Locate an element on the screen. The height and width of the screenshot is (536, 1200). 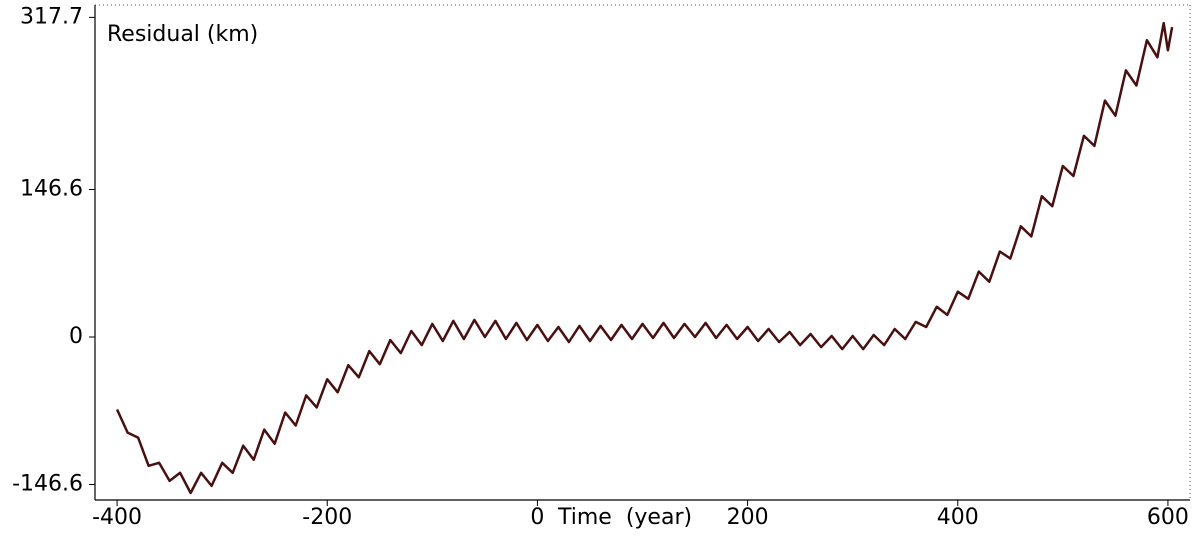
y-tick-label: 0 is located at coordinates (76, 336).